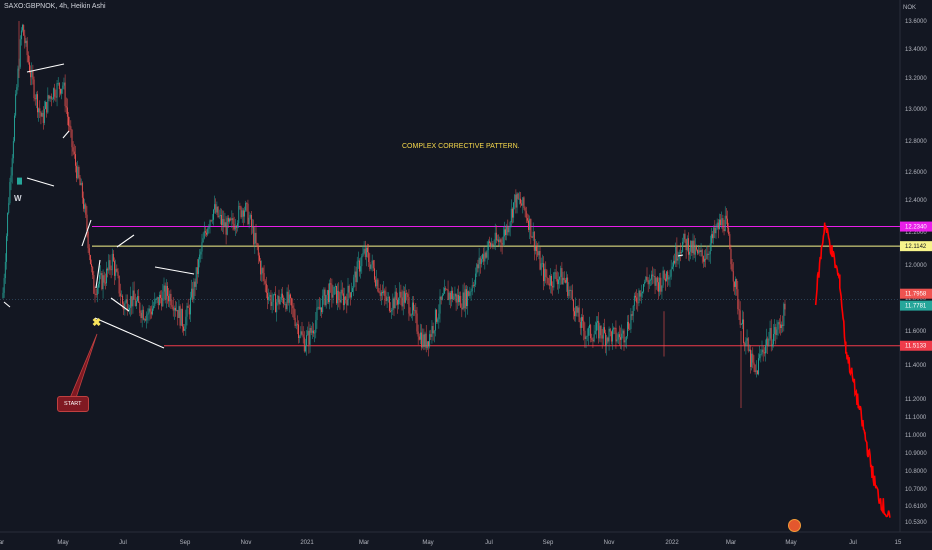 This screenshot has height=550, width=932. Describe the element at coordinates (672, 543) in the screenshot. I see `x-tick-label: 2022` at that location.